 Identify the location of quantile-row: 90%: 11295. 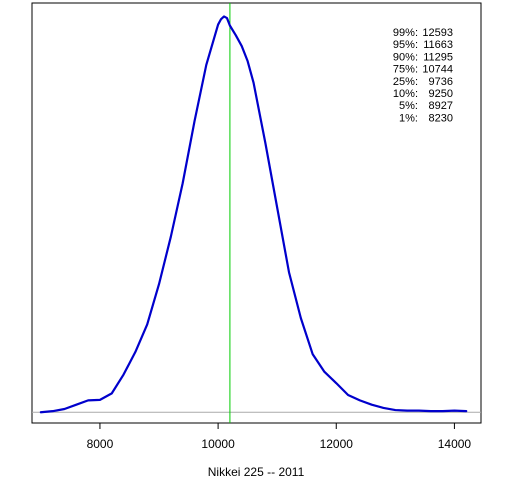
(423, 57).